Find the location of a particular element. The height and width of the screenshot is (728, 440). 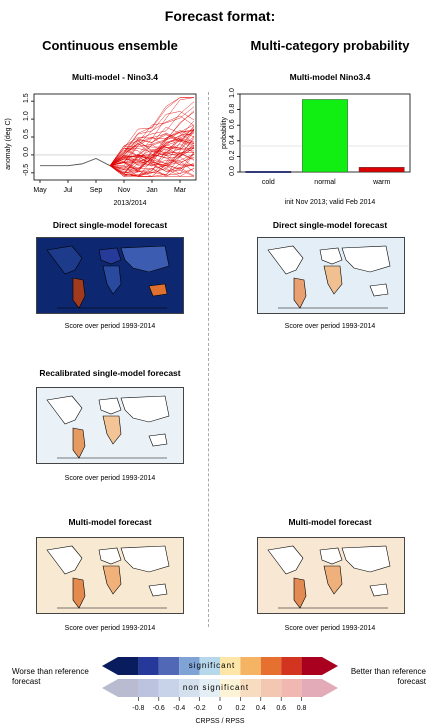

probability-bar-normal is located at coordinates (325, 136).